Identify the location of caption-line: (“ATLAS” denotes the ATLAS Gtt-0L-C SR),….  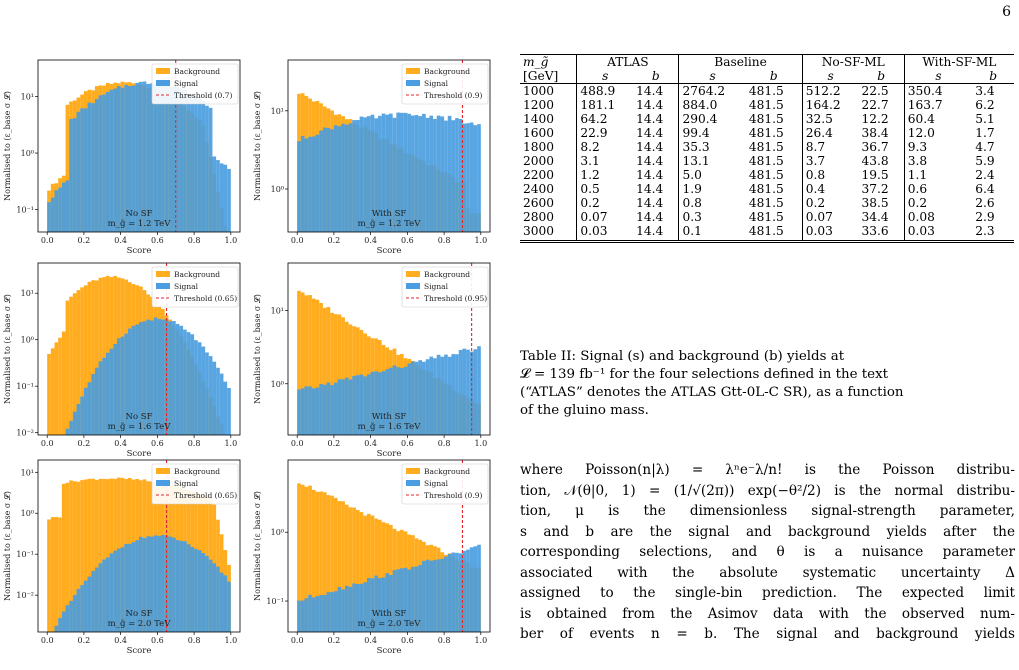
(712, 392).